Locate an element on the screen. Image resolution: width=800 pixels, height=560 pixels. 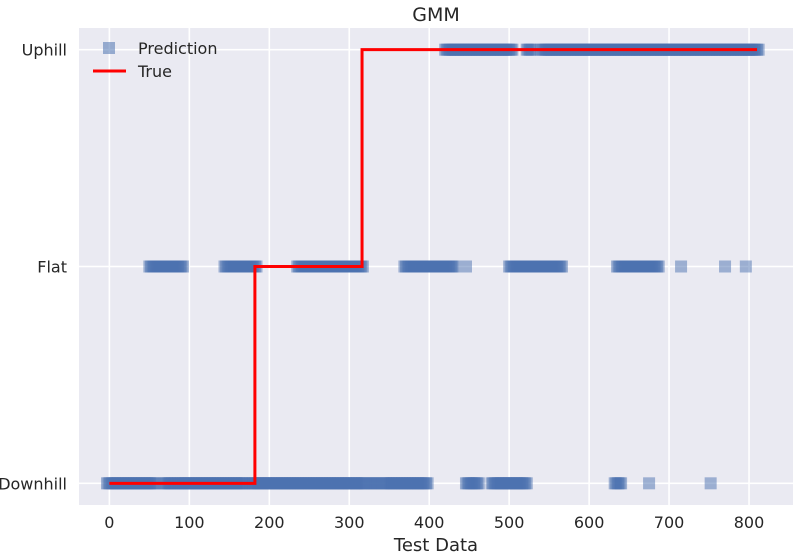
y-tick-labels: Downhill Flat Uphill is located at coordinates (33, 267).